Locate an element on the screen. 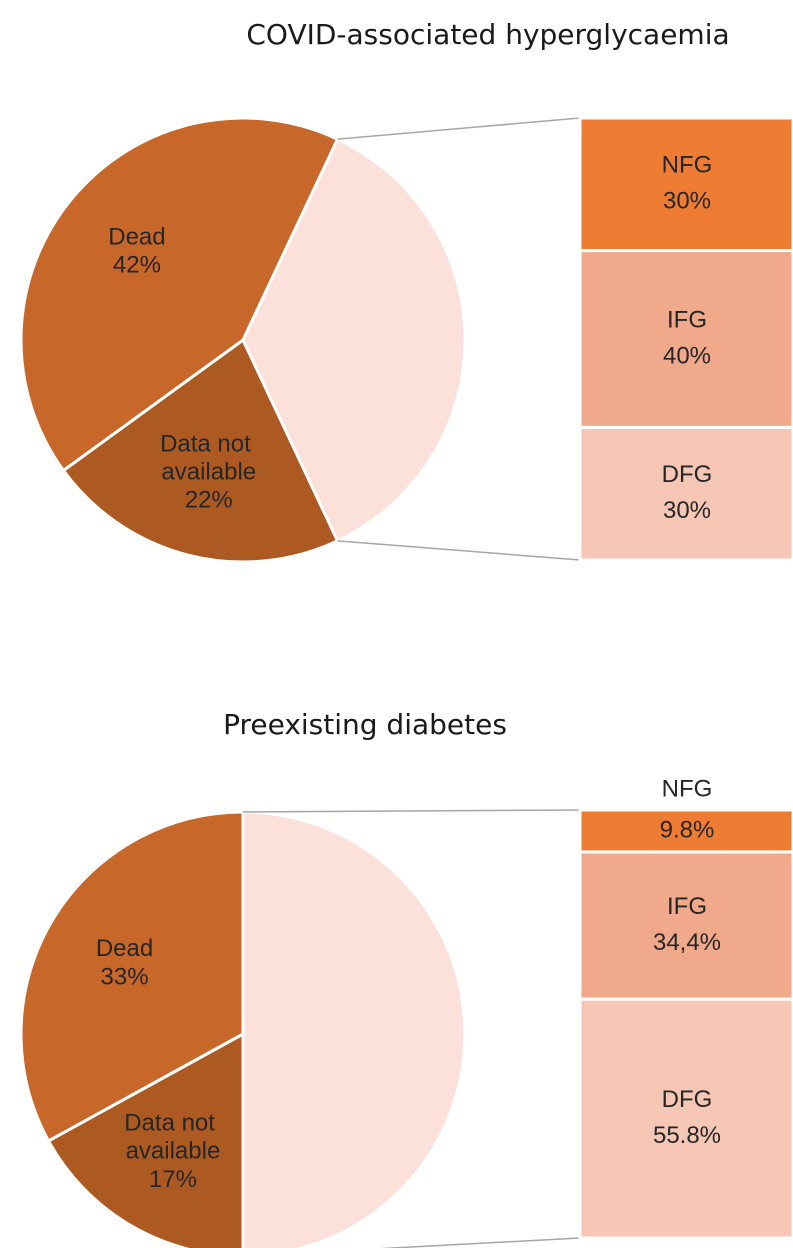 Image resolution: width=793 pixels, height=1248 pixels. slice-value-label: 33% is located at coordinates (125, 976).